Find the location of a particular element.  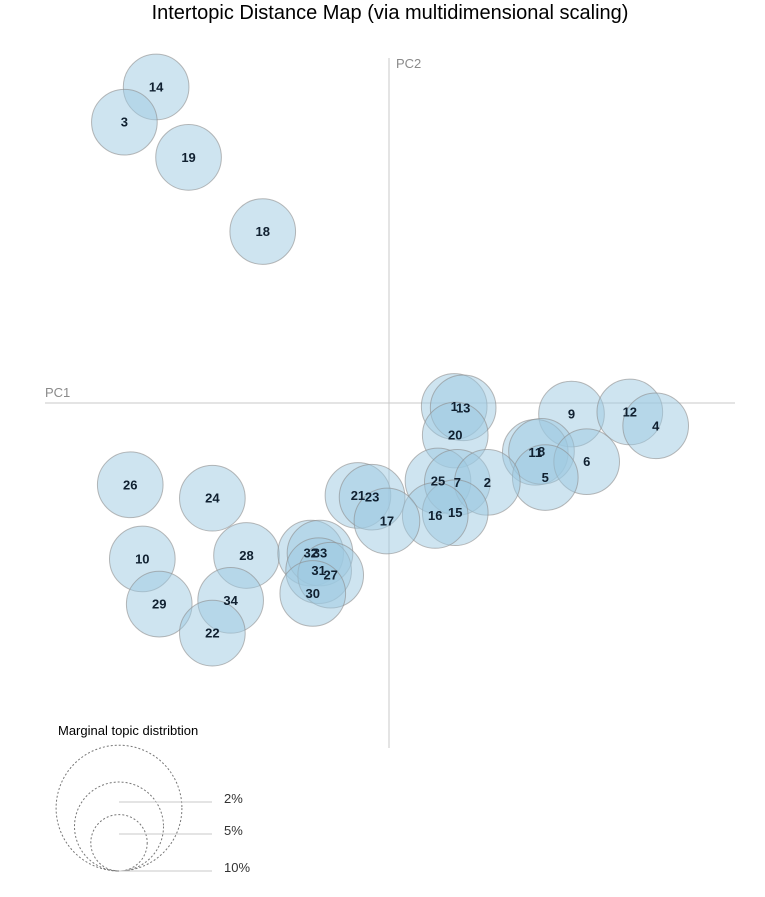

topic-label-17: 17 is located at coordinates (387, 520).